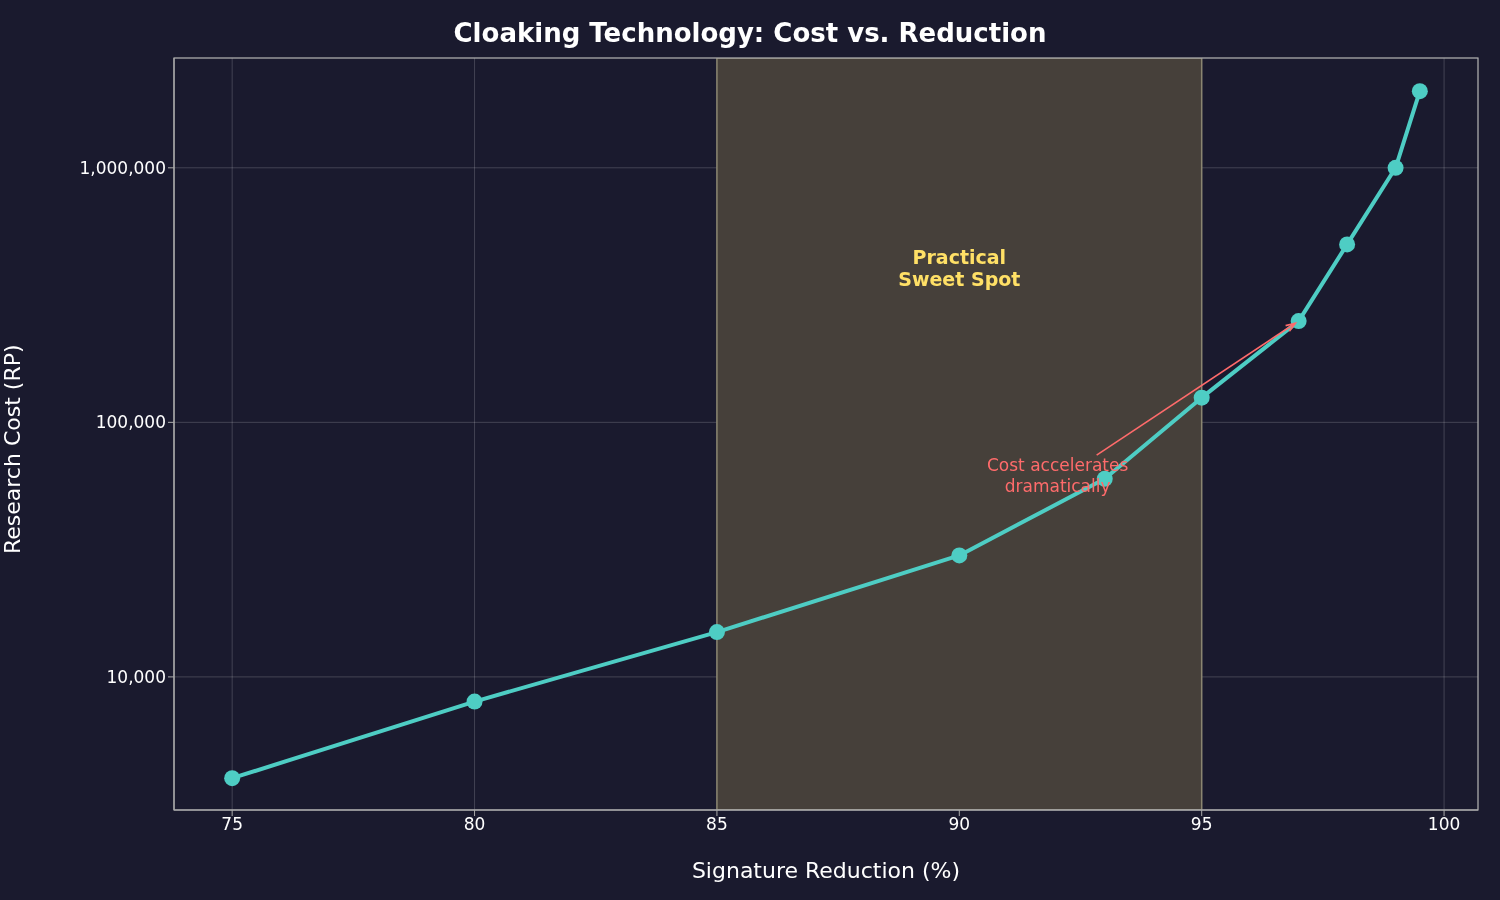  What do you see at coordinates (130, 422) in the screenshot?
I see `y-tick-label: 100,000` at bounding box center [130, 422].